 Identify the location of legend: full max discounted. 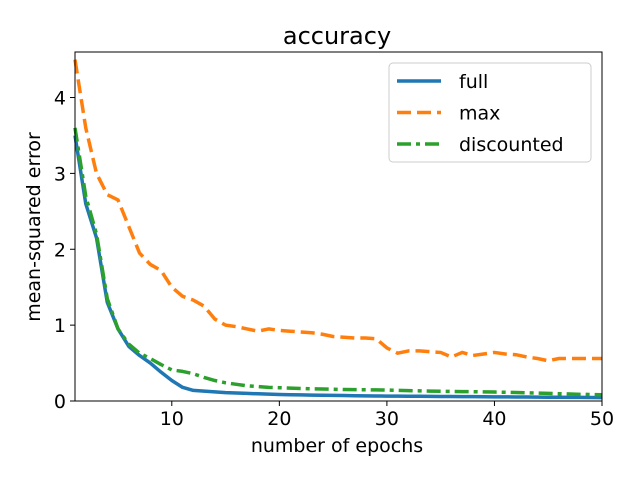
(490, 112).